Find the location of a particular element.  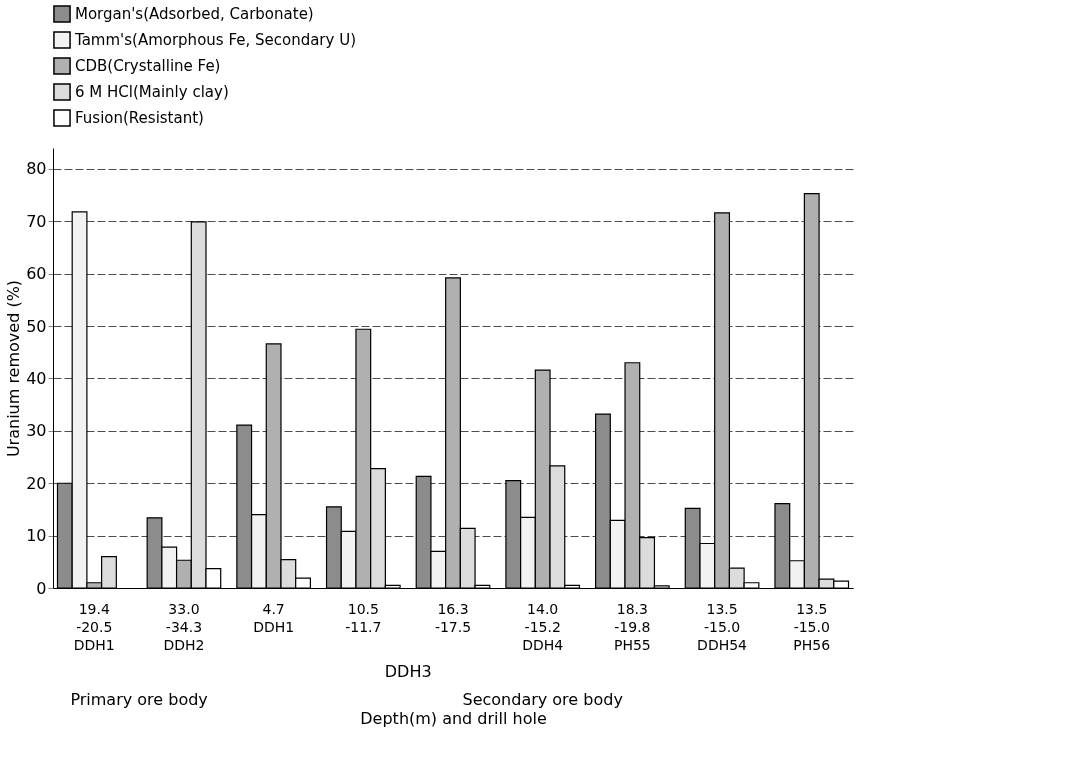

legend-label: Morgan's(Adsorbed, Carbonate) is located at coordinates (194, 14).